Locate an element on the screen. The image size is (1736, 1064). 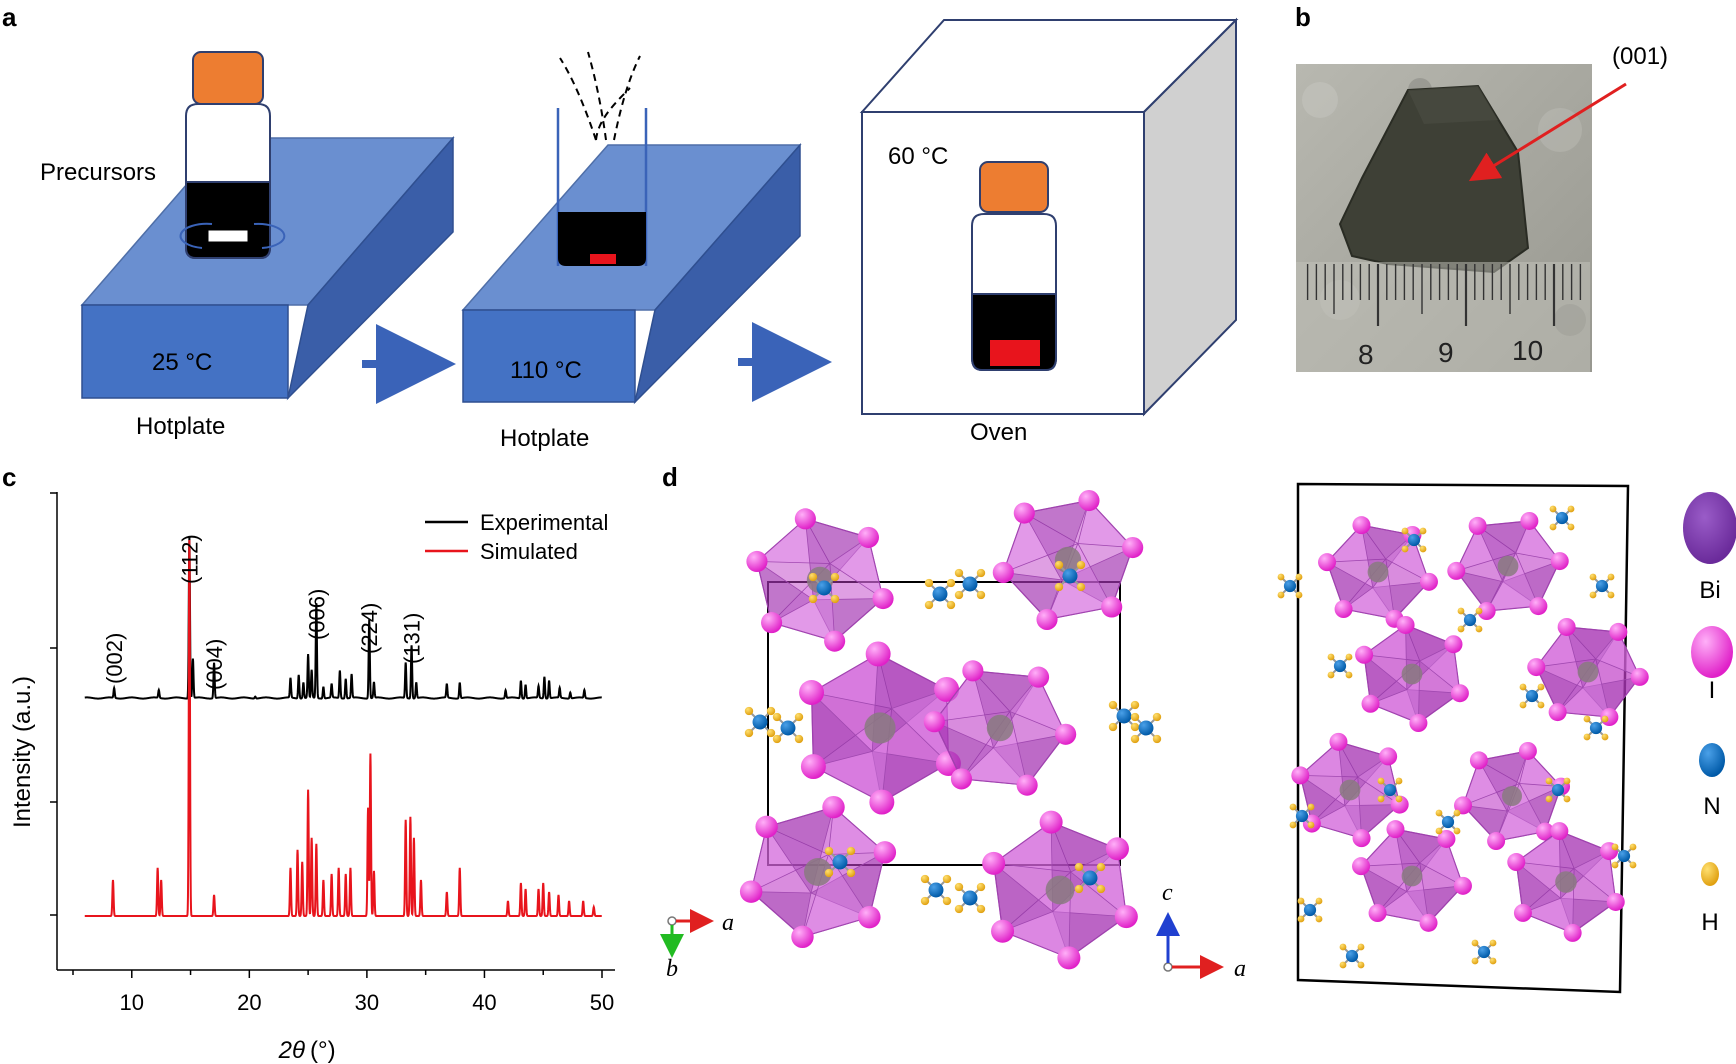
legend-i-sphere is located at coordinates (1712, 652).